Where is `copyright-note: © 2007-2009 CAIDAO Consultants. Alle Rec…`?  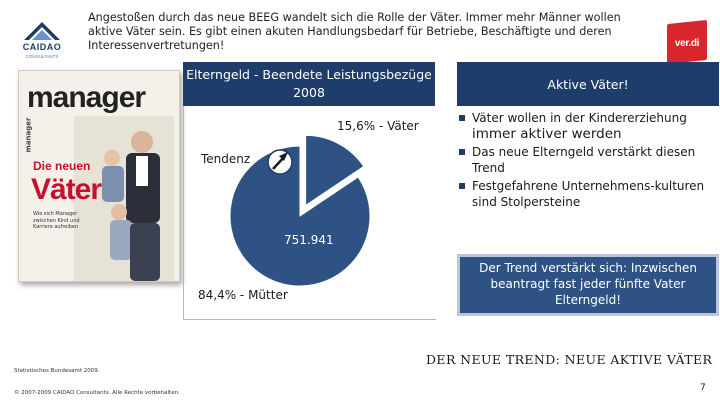
copyright-note: © 2007-2009 CAIDAO Consultants. Alle Rec… is located at coordinates (97, 393).